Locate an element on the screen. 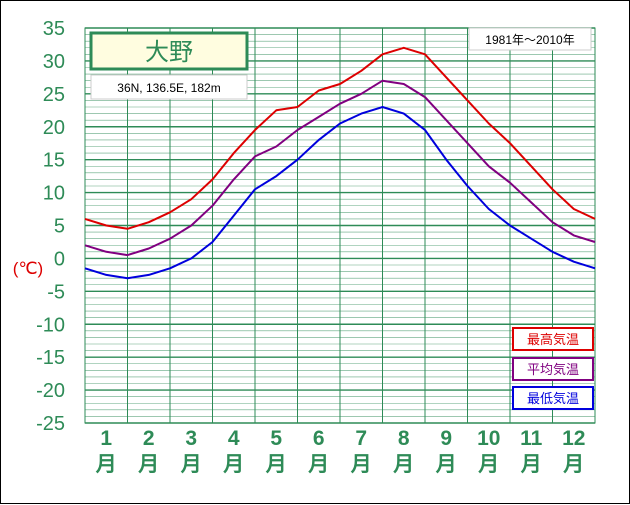  y-tick-label: 5 is located at coordinates (59, 227).